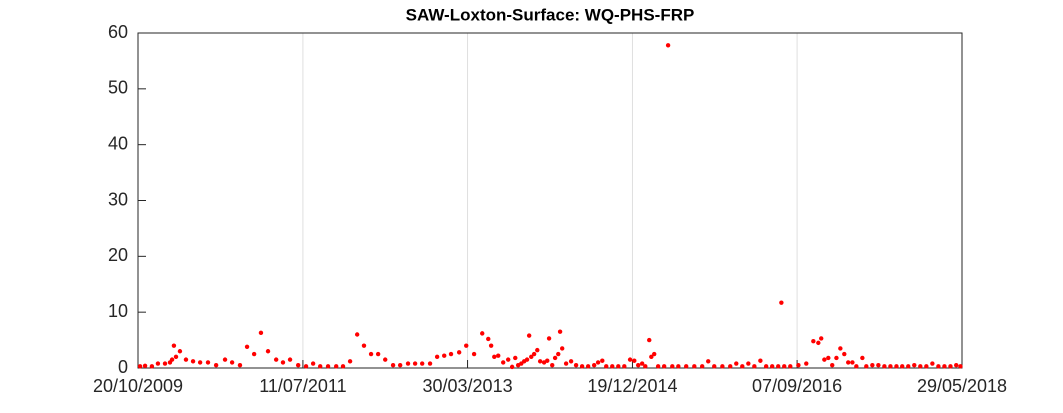  What do you see at coordinates (118, 199) in the screenshot?
I see `y-tick-label: 30` at bounding box center [118, 199].